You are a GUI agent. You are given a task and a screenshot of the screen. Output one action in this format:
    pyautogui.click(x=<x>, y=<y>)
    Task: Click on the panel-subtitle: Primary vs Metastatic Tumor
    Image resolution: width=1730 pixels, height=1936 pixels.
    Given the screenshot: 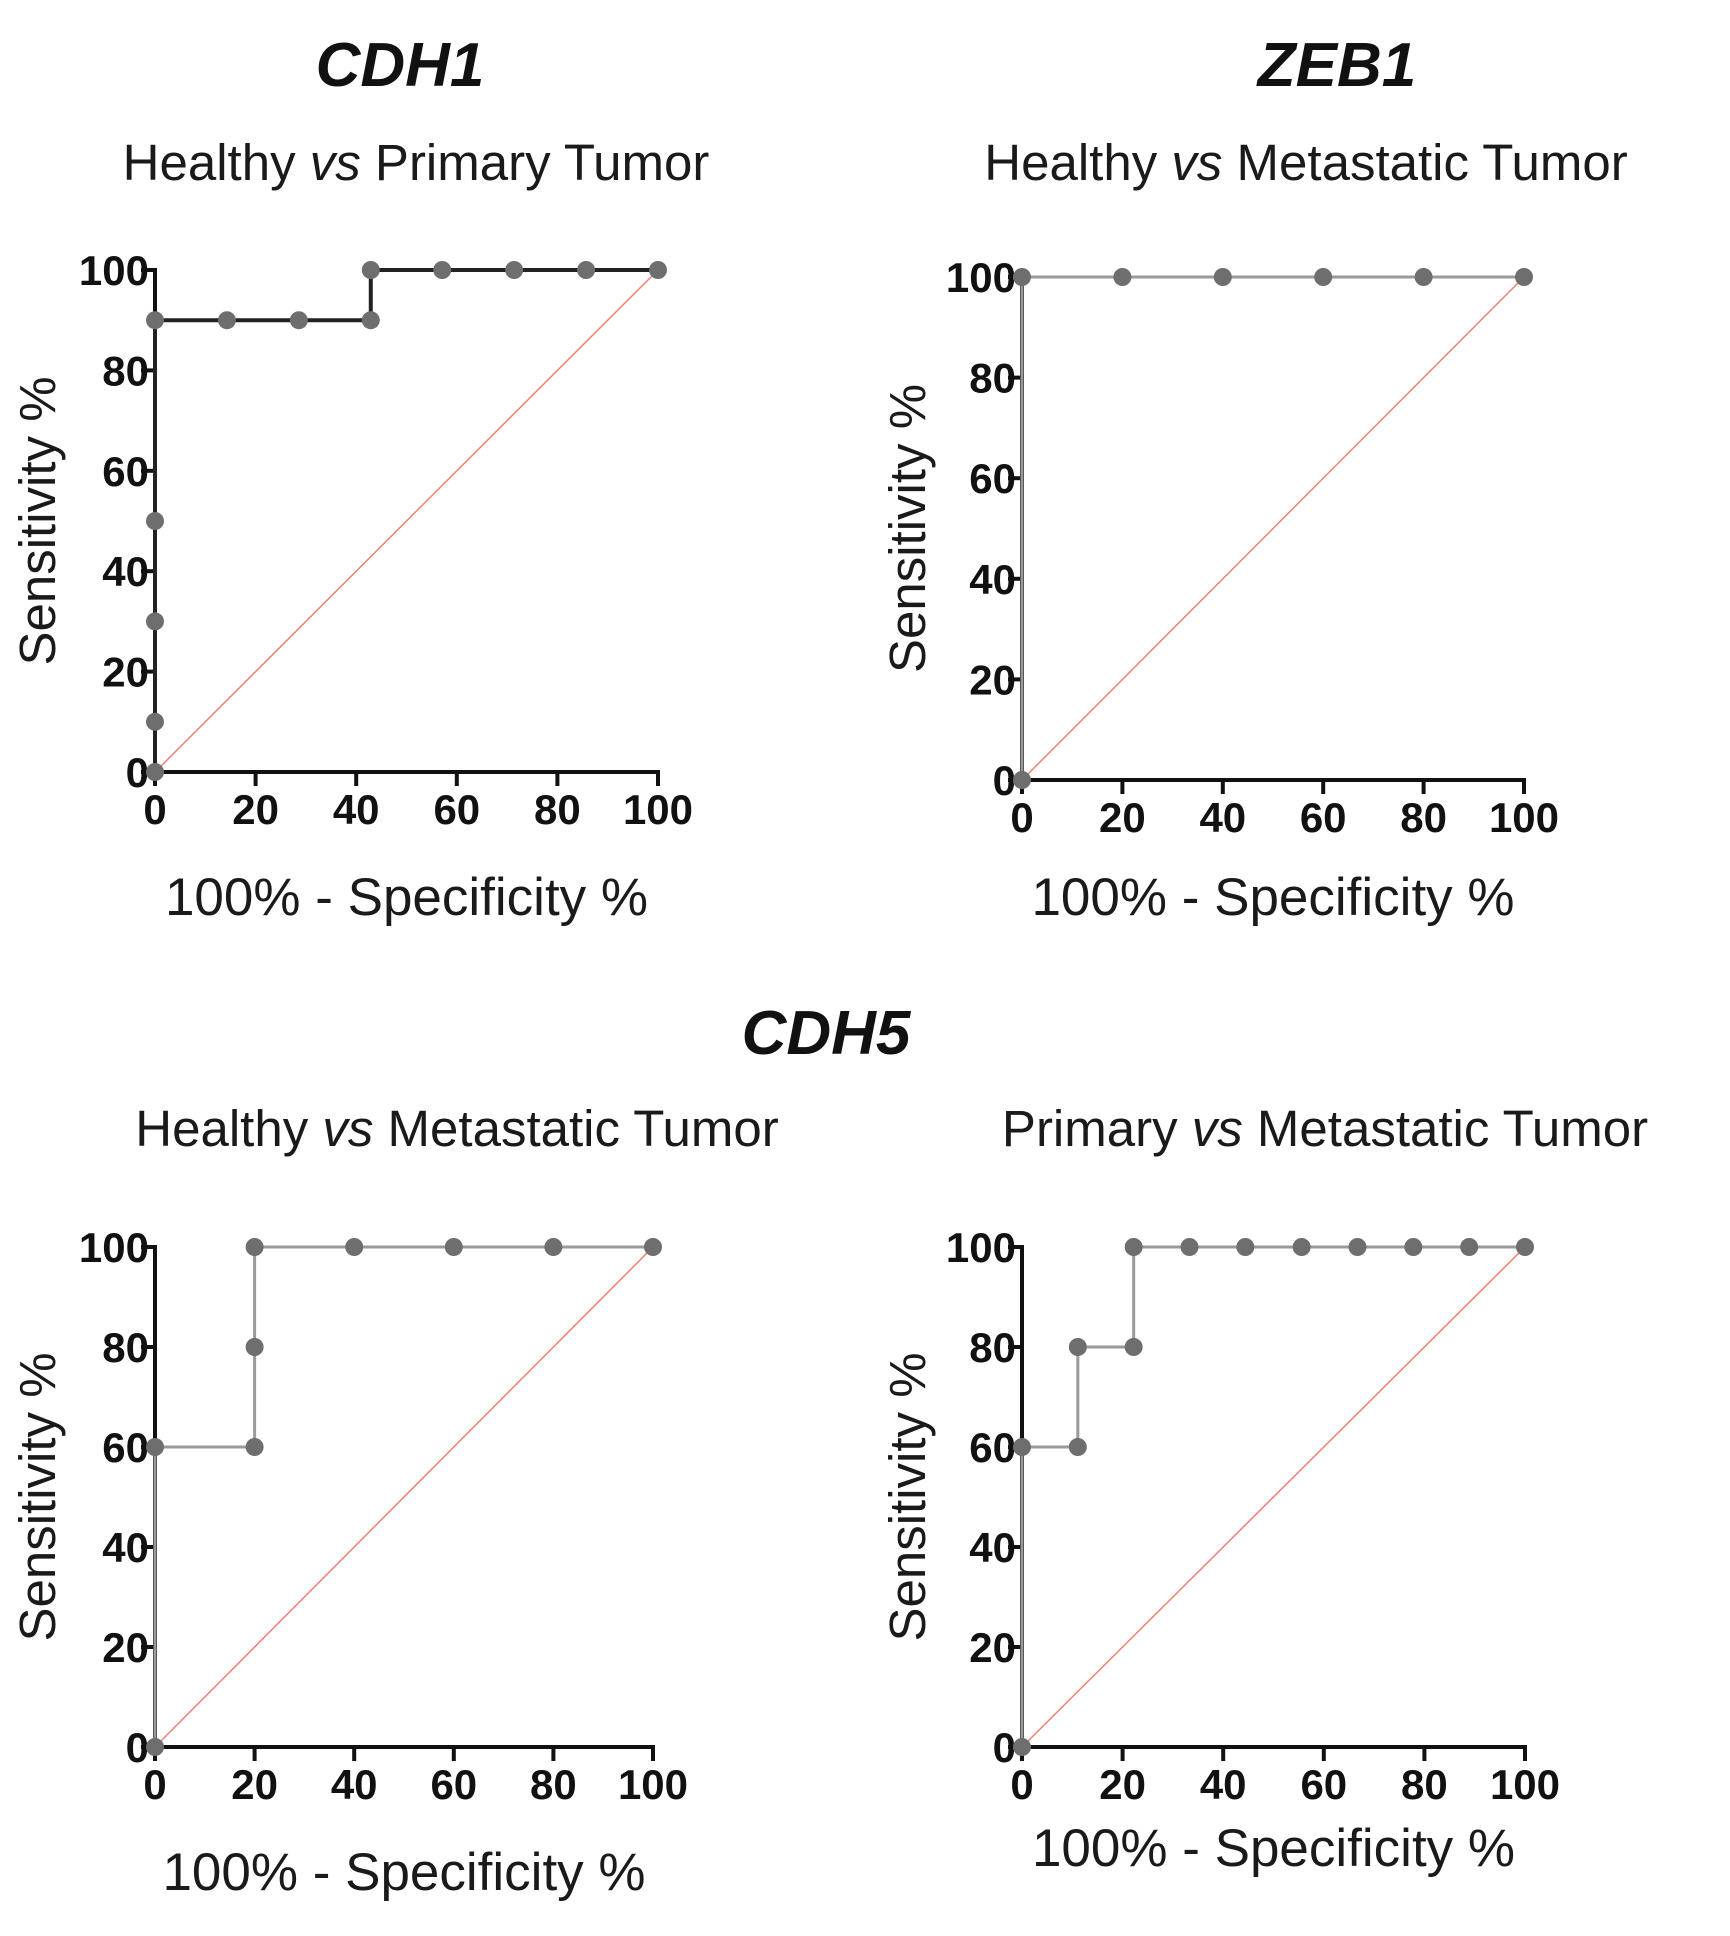 What is the action you would take?
    pyautogui.click(x=1325, y=1128)
    